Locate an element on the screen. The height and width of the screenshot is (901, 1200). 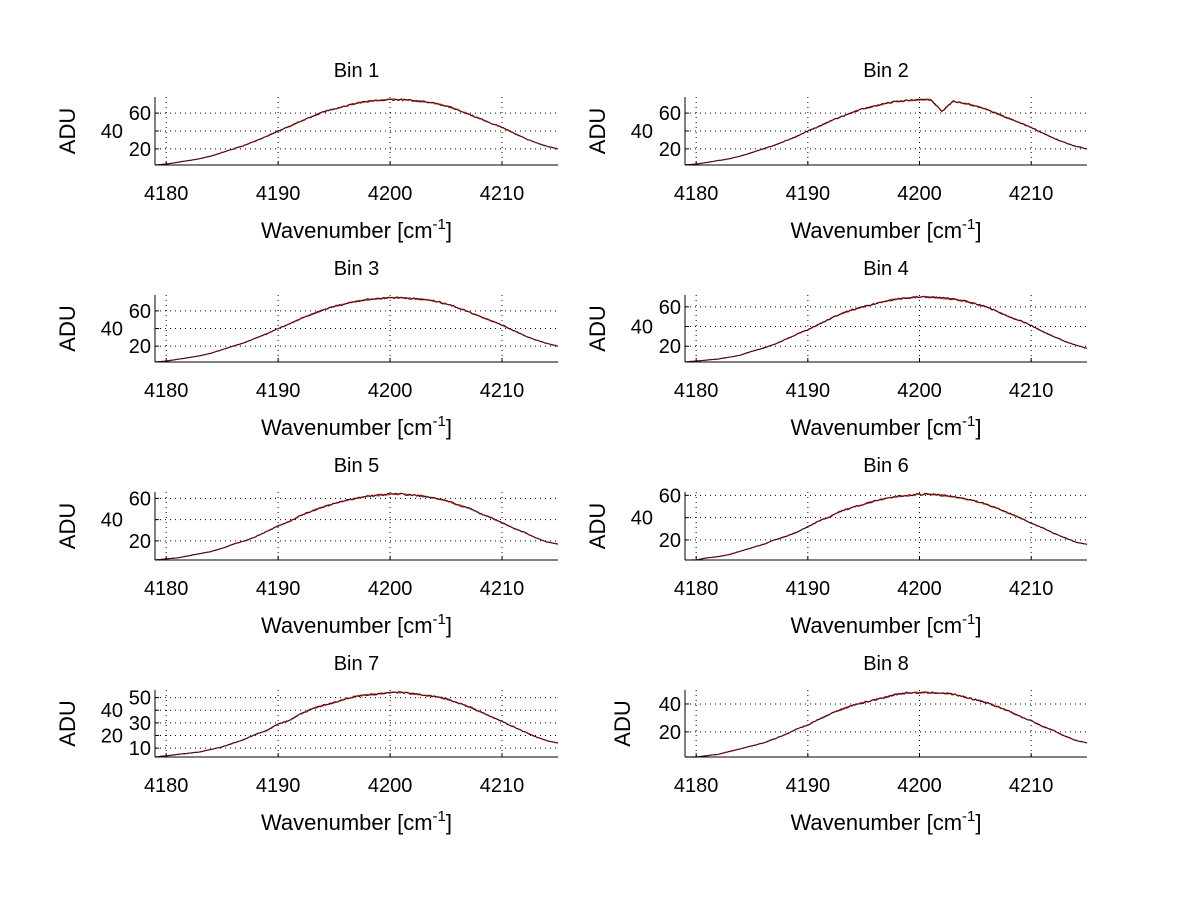
subplot-title: Bin 3 is located at coordinates (357, 269).